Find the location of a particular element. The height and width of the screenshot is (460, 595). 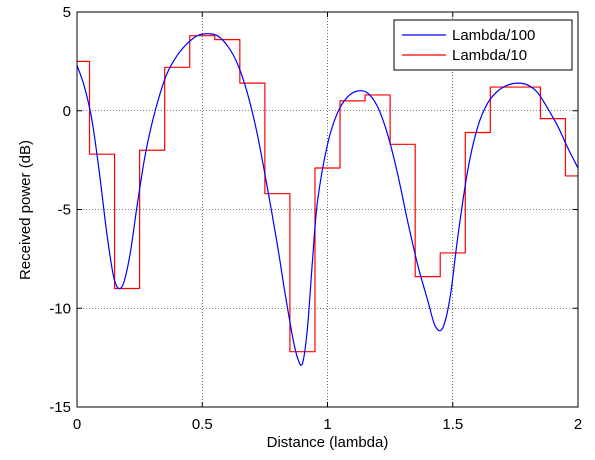

y-tick-label: -10 is located at coordinates (60, 308).